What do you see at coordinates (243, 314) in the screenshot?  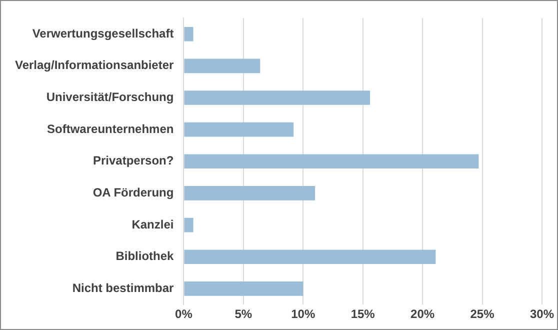 I see `x-tick-label: 5%` at bounding box center [243, 314].